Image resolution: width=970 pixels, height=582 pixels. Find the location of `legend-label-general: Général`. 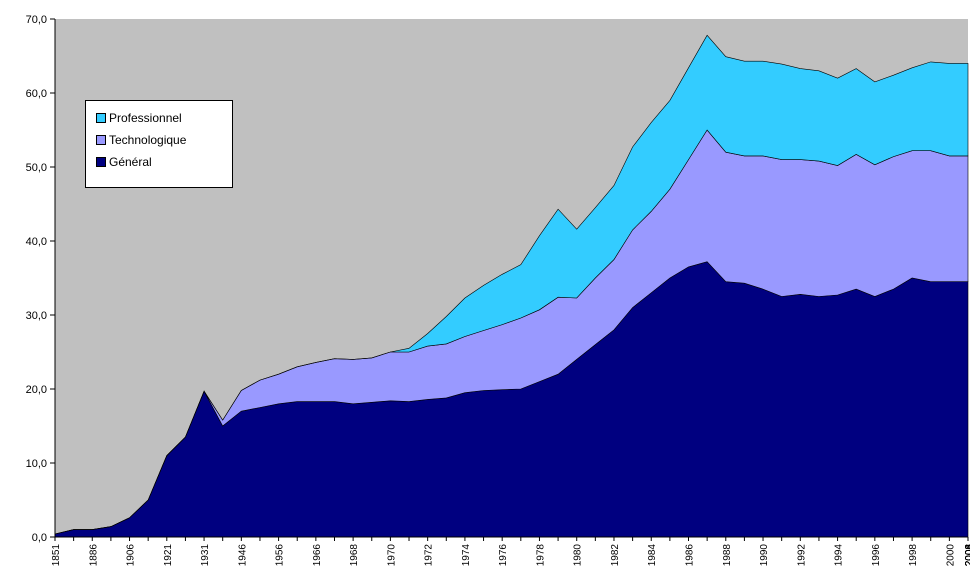

legend-label-general: Général is located at coordinates (130, 162).